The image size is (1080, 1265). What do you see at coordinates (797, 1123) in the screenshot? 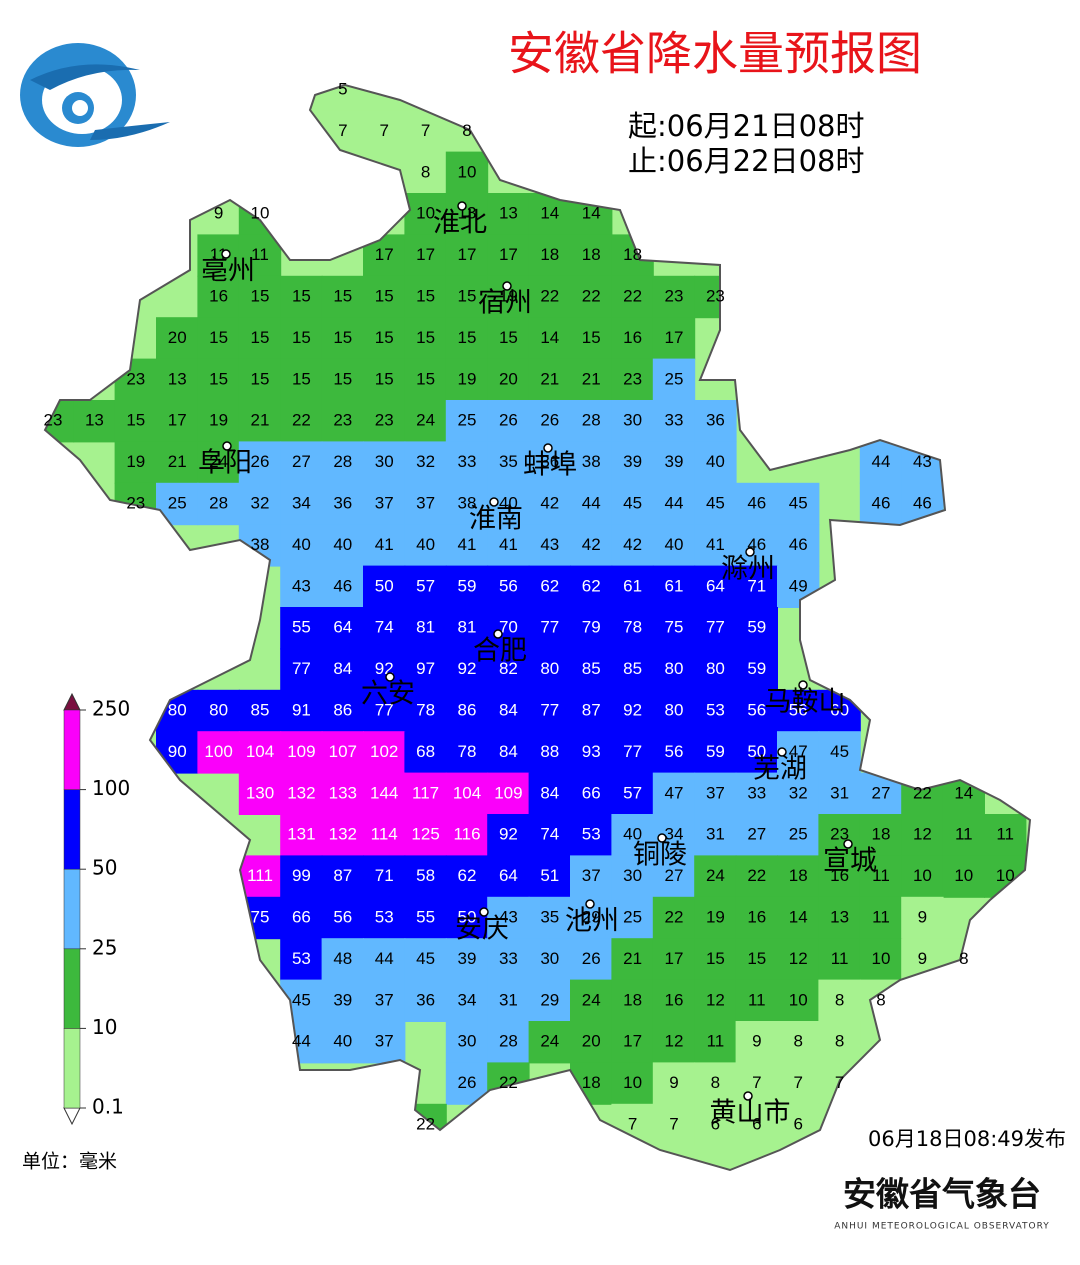
I see `grid-value: 6` at bounding box center [797, 1123].